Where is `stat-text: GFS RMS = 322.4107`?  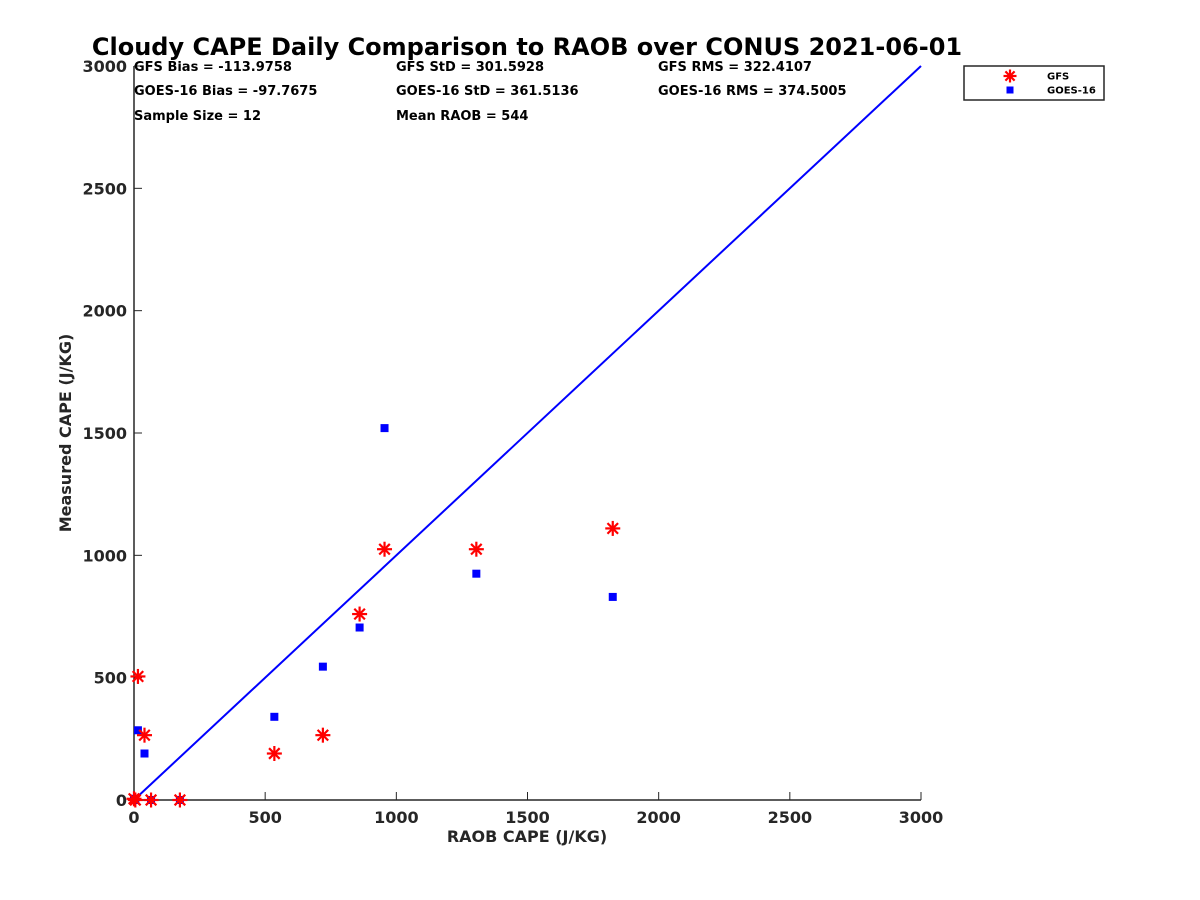 stat-text: GFS RMS = 322.4107 is located at coordinates (735, 67).